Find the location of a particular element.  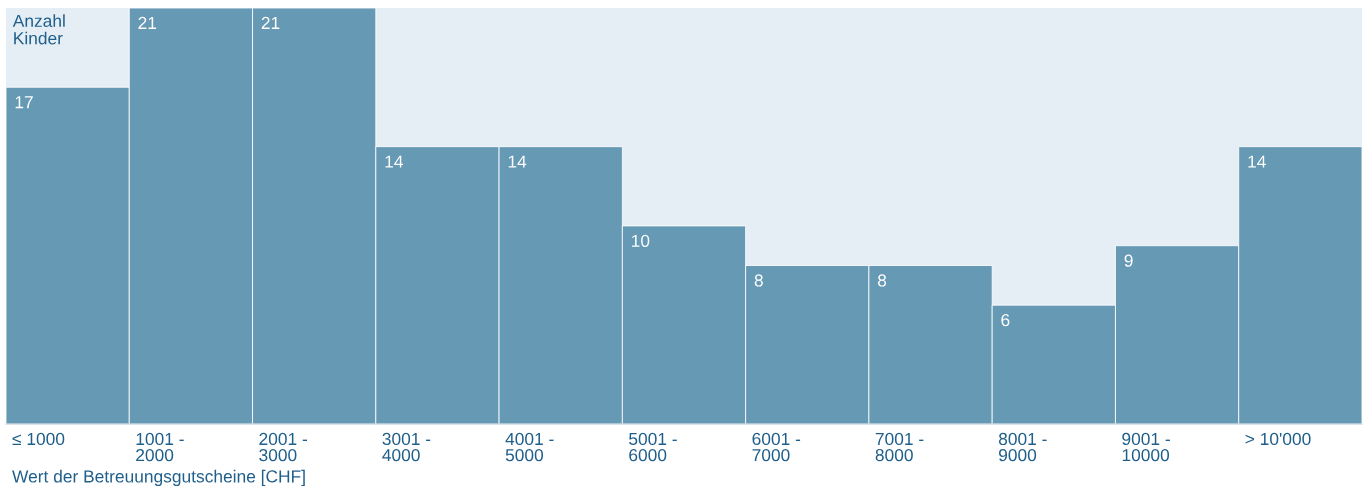

x-tick-label: 8001 - 9000 is located at coordinates (1022, 447).